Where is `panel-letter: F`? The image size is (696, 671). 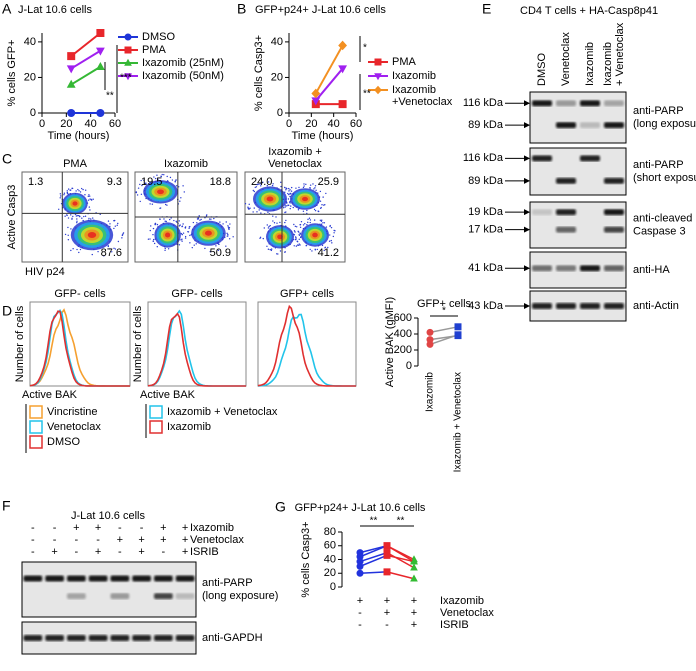 panel-letter: F is located at coordinates (6, 506).